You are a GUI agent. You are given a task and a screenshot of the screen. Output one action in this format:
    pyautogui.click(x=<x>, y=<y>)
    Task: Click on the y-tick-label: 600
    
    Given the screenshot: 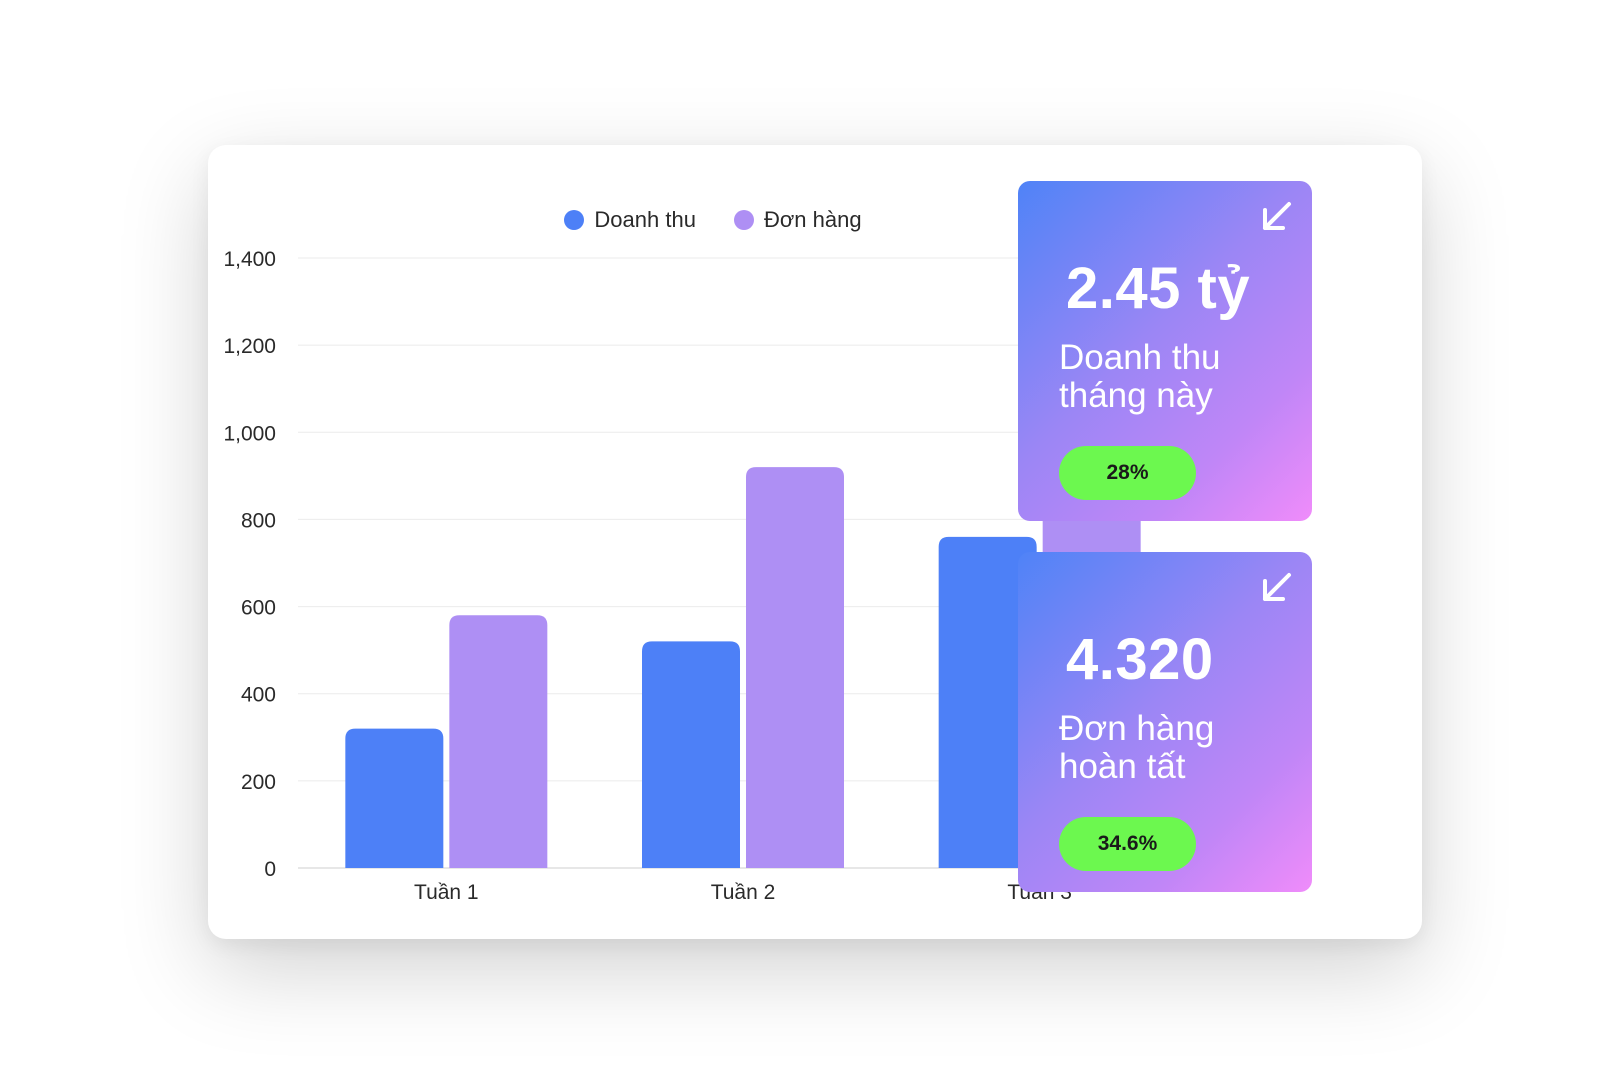 What is the action you would take?
    pyautogui.click(x=258, y=608)
    